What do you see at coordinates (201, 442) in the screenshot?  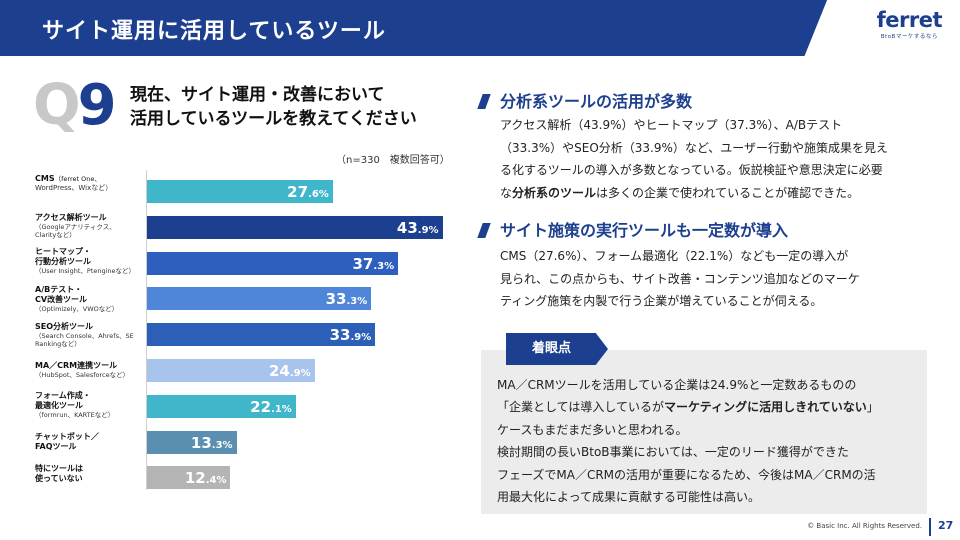 I see `bar-value-integer: 13` at bounding box center [201, 442].